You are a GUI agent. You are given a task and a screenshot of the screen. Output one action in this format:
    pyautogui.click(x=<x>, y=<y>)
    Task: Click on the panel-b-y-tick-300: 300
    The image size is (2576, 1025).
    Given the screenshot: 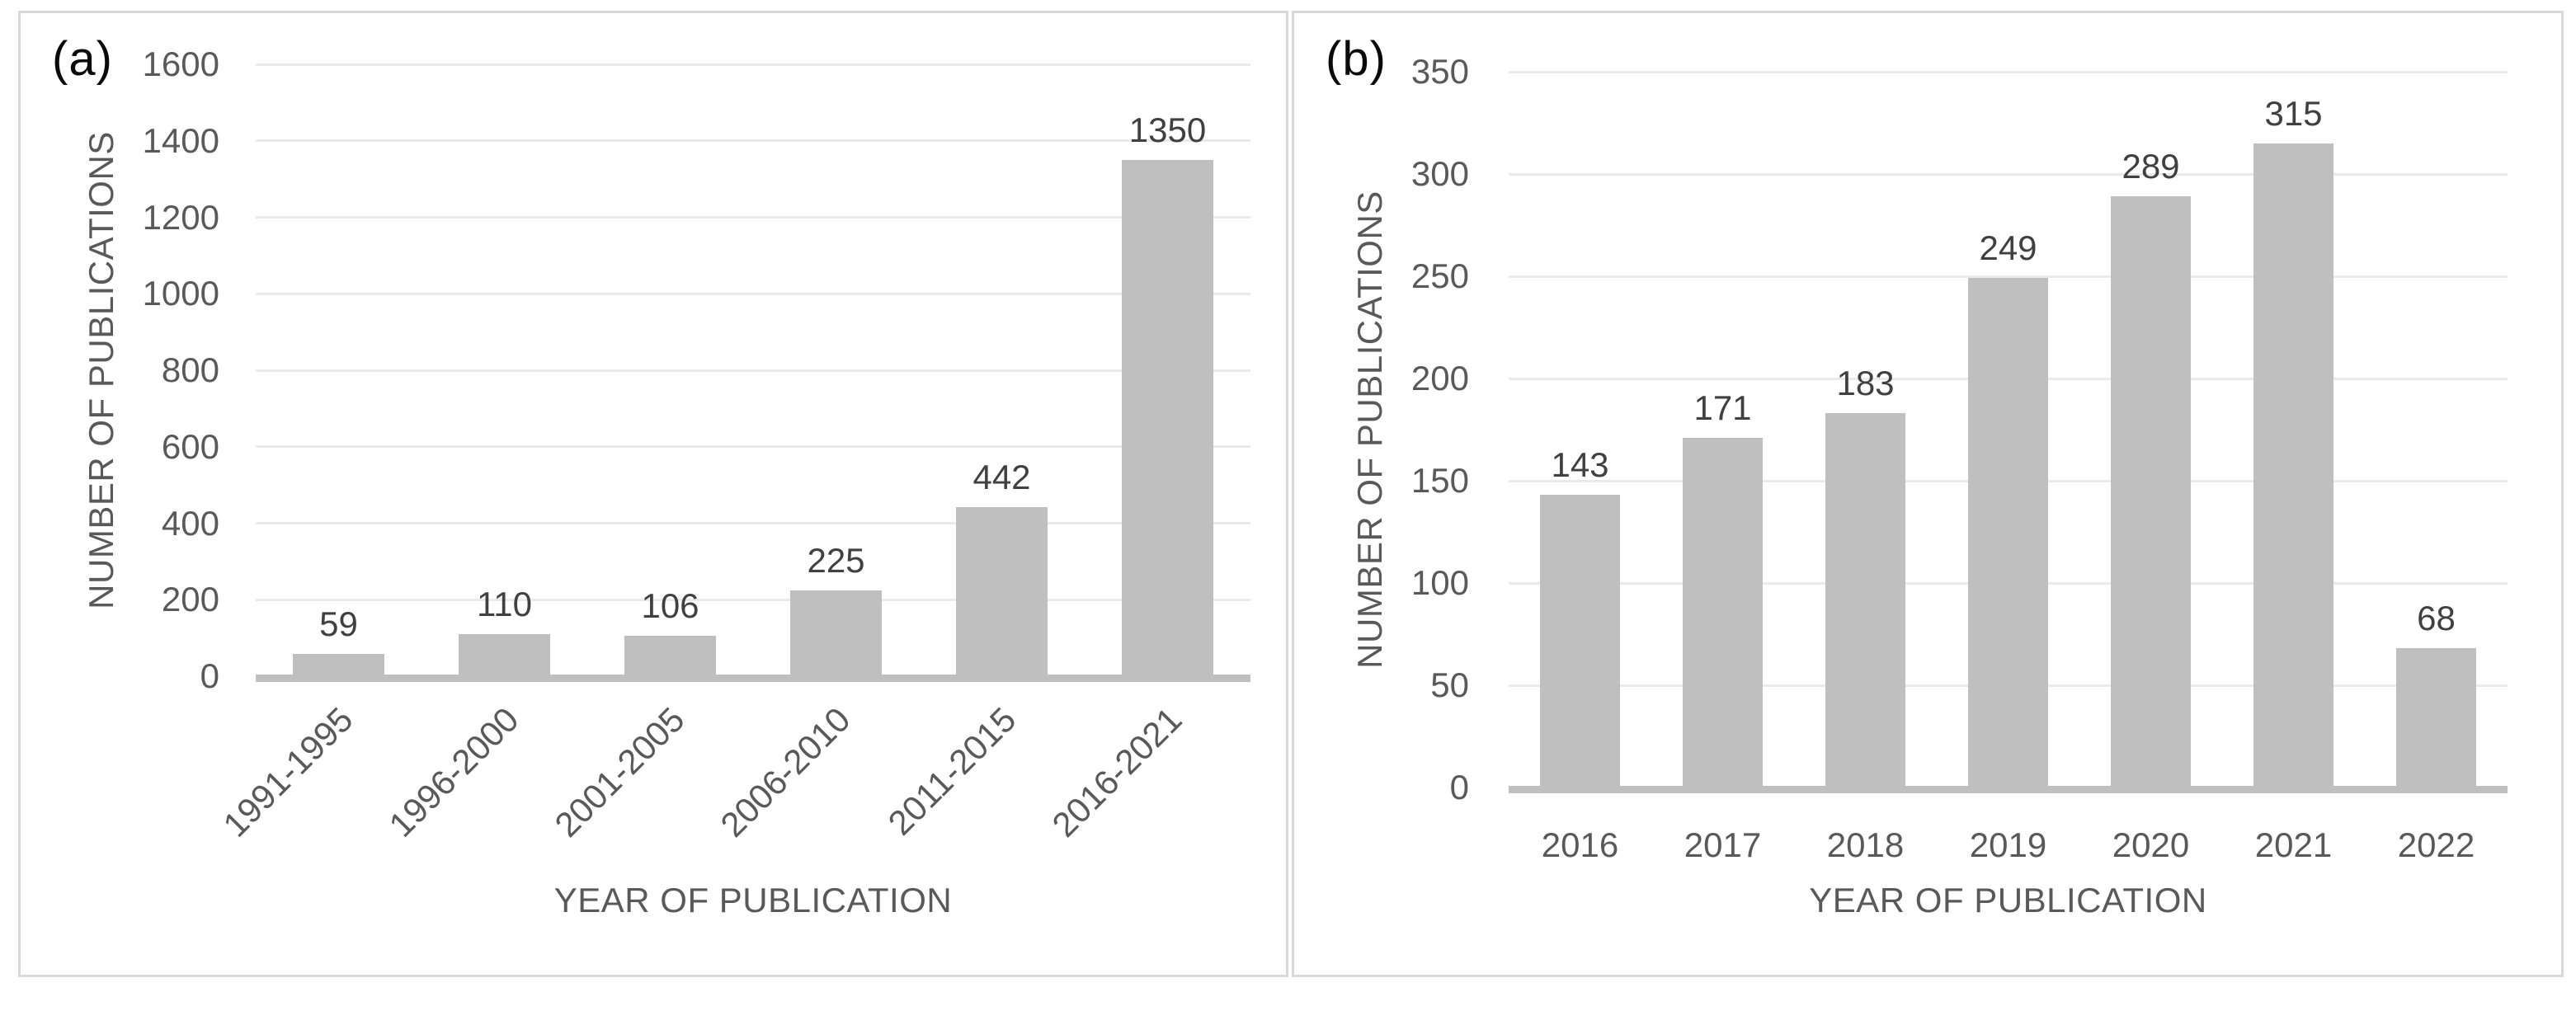 What is the action you would take?
    pyautogui.click(x=1439, y=173)
    